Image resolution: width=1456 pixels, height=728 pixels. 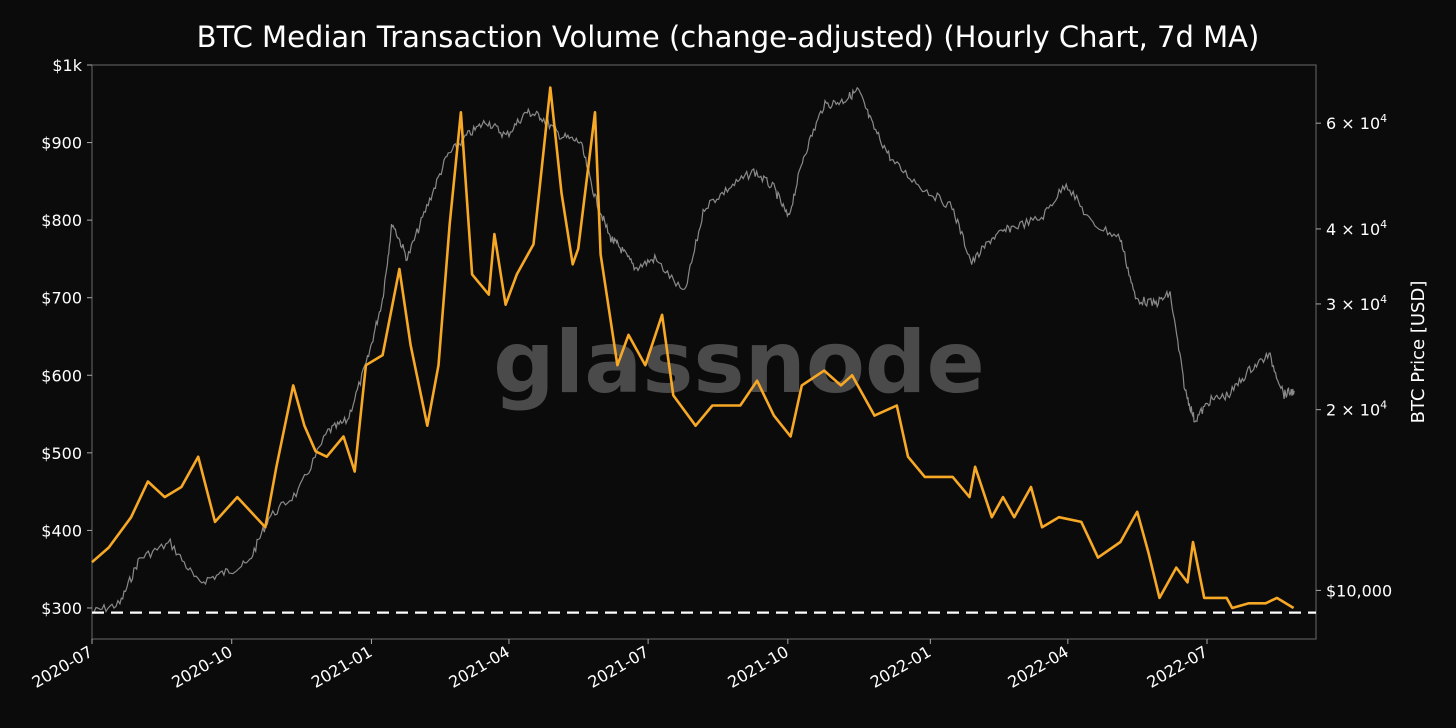 What do you see at coordinates (61, 453) in the screenshot?
I see `left-axis-tick-label: $500` at bounding box center [61, 453].